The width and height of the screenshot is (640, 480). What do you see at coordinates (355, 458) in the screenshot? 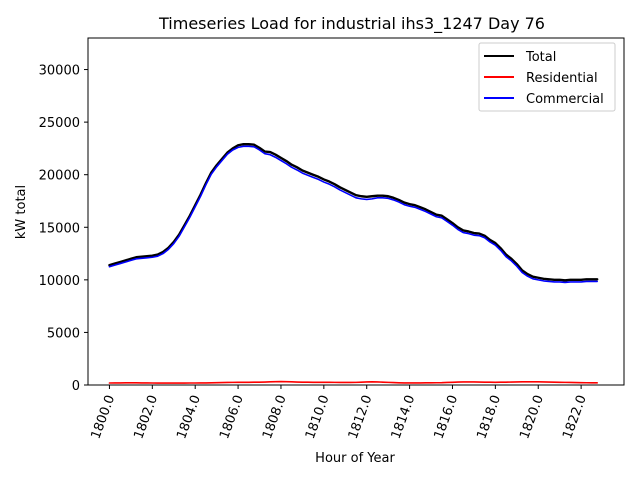
I see `x-axis-title: Hour of Year` at bounding box center [355, 458].